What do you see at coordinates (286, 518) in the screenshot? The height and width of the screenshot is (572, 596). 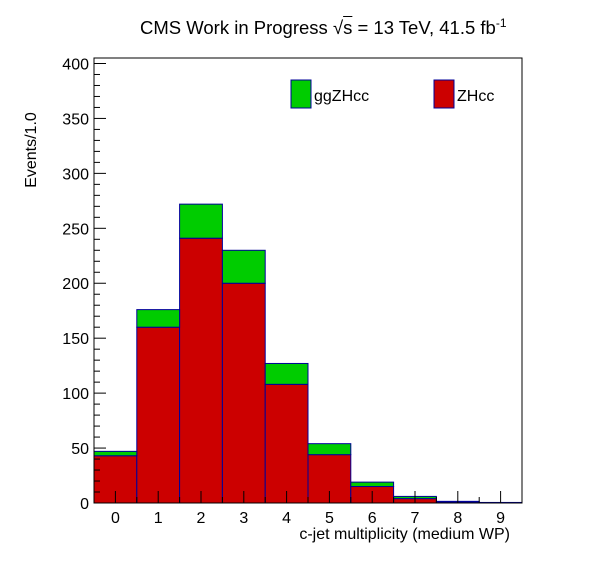 I see `x-tick-label: 4` at bounding box center [286, 518].